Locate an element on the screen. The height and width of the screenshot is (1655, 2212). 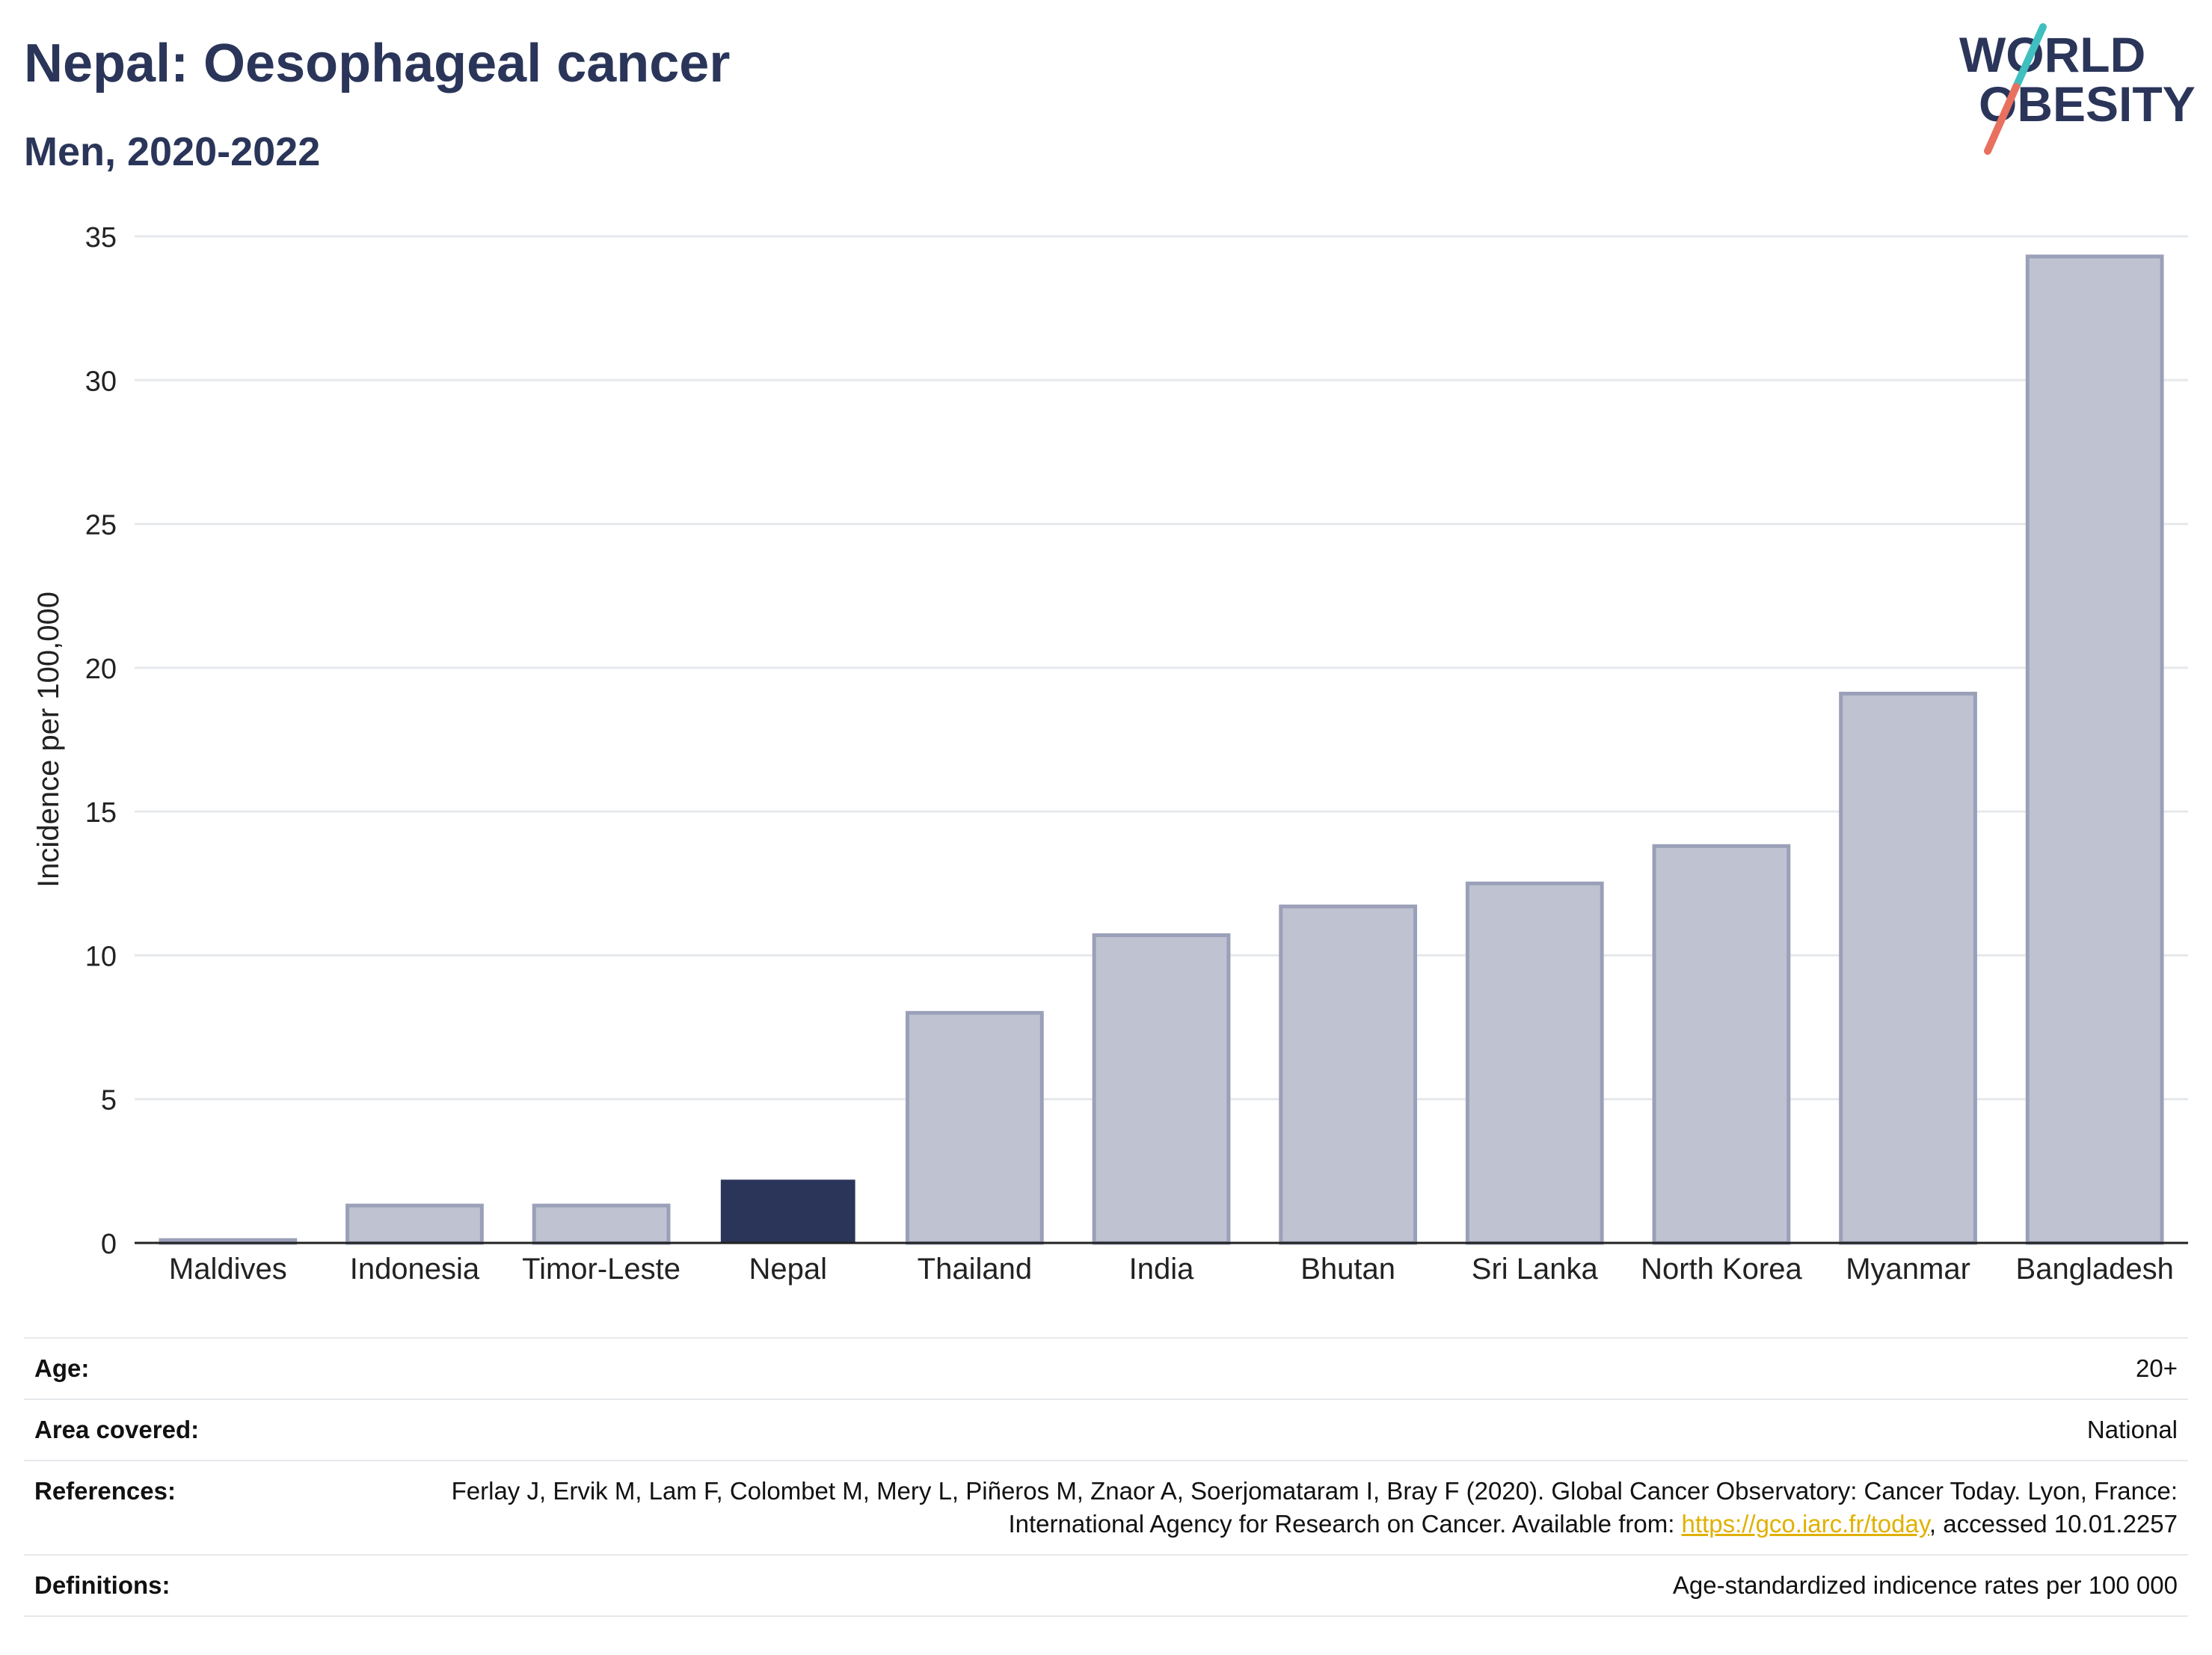
logo-slash-top is located at coordinates (2029, 56).